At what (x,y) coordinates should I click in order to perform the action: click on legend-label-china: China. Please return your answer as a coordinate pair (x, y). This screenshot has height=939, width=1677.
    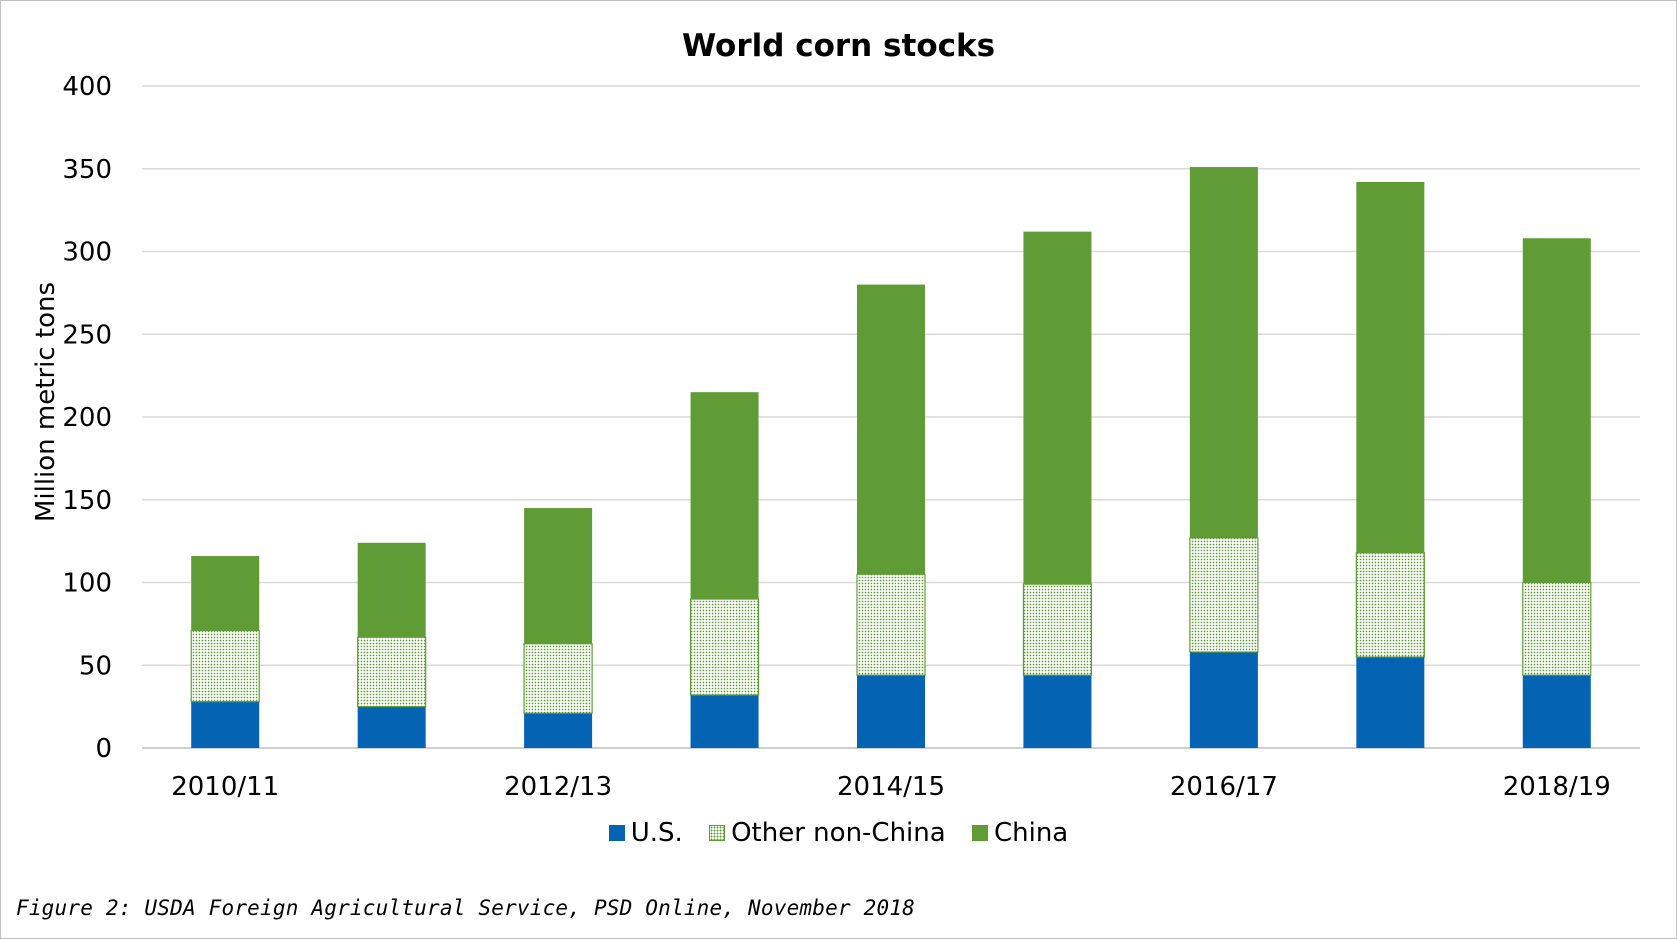
    Looking at the image, I should click on (1031, 833).